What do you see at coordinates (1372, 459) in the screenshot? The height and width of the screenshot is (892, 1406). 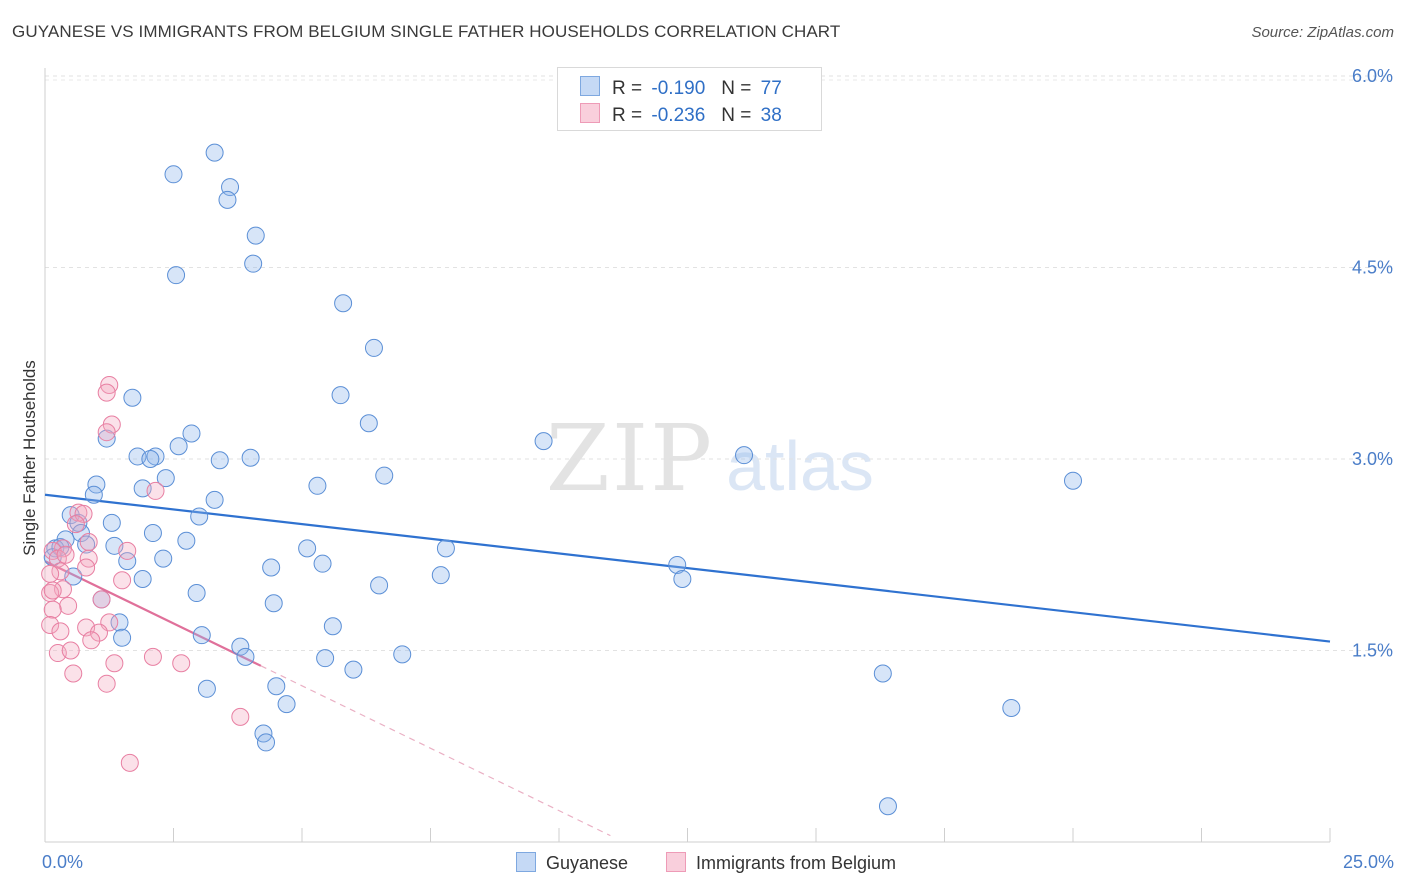 I see `y-tick-label: 3.0%` at bounding box center [1372, 459].